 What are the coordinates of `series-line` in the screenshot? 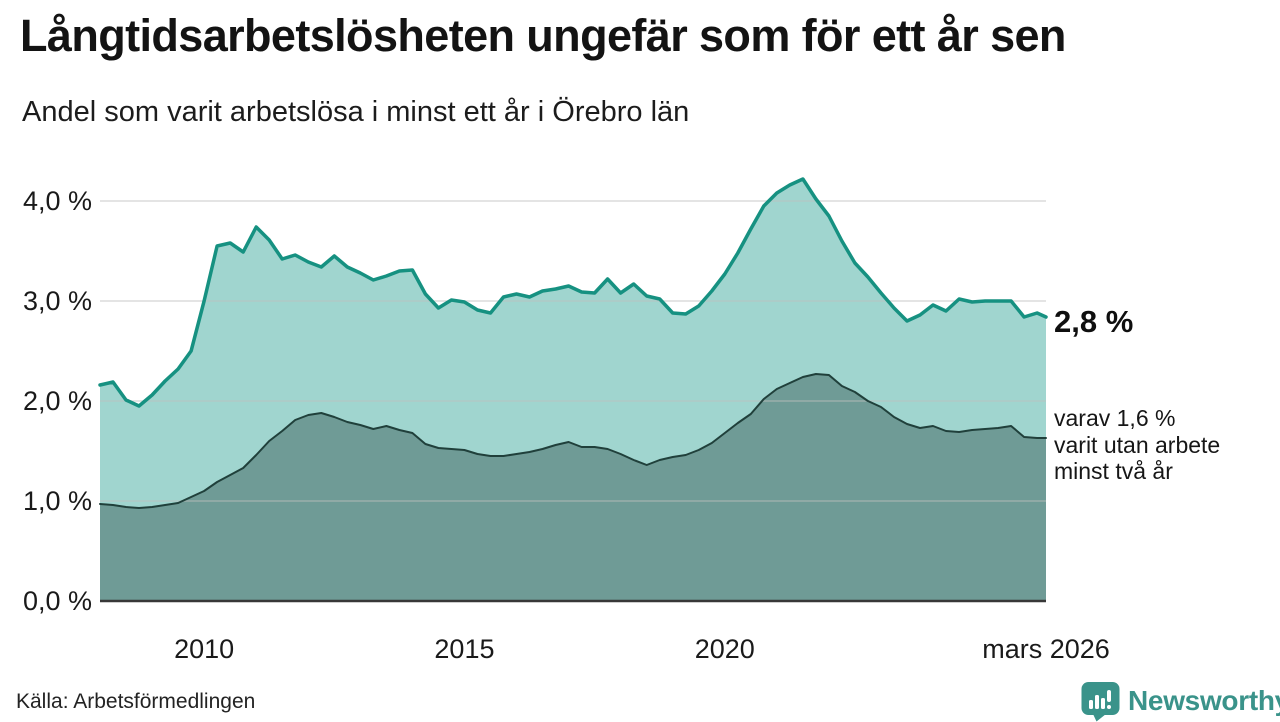 It's located at (573, 441).